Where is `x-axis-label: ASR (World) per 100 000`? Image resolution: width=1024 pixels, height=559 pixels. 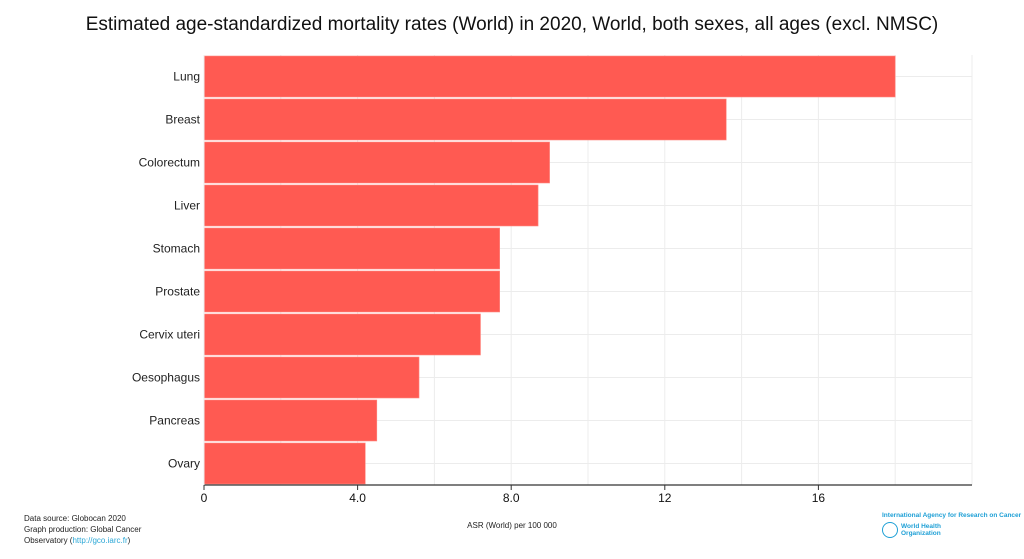
x-axis-label: ASR (World) per 100 000 is located at coordinates (512, 525).